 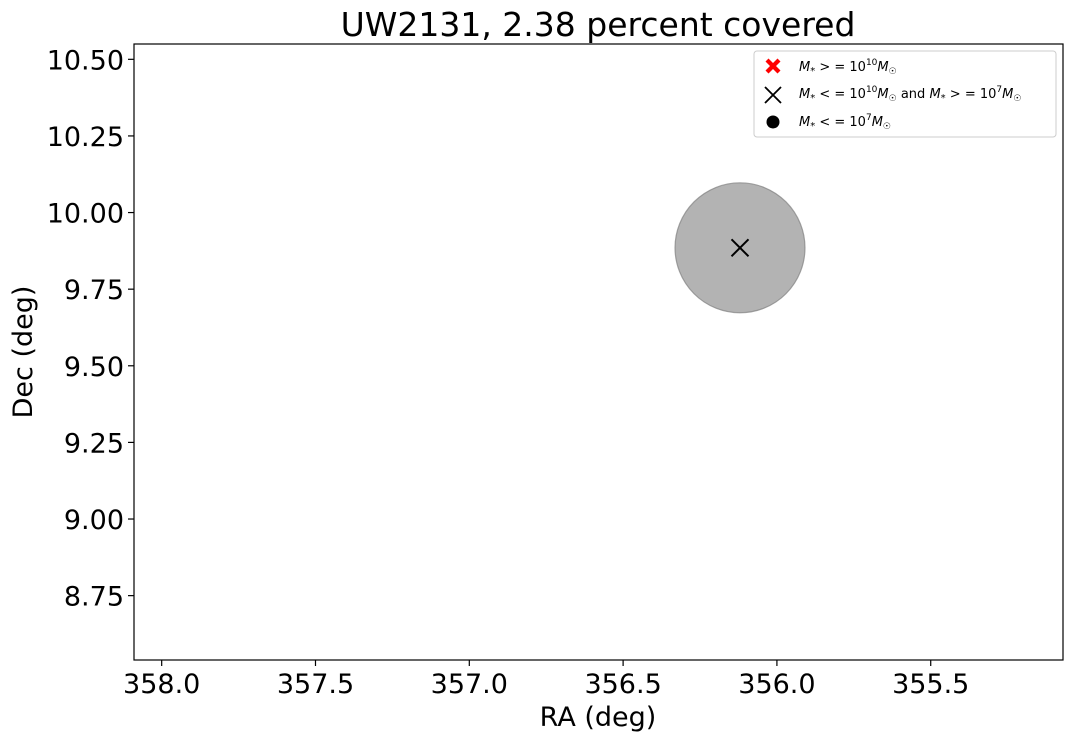 What do you see at coordinates (598, 717) in the screenshot?
I see `x-axis-label: RA (deg)` at bounding box center [598, 717].